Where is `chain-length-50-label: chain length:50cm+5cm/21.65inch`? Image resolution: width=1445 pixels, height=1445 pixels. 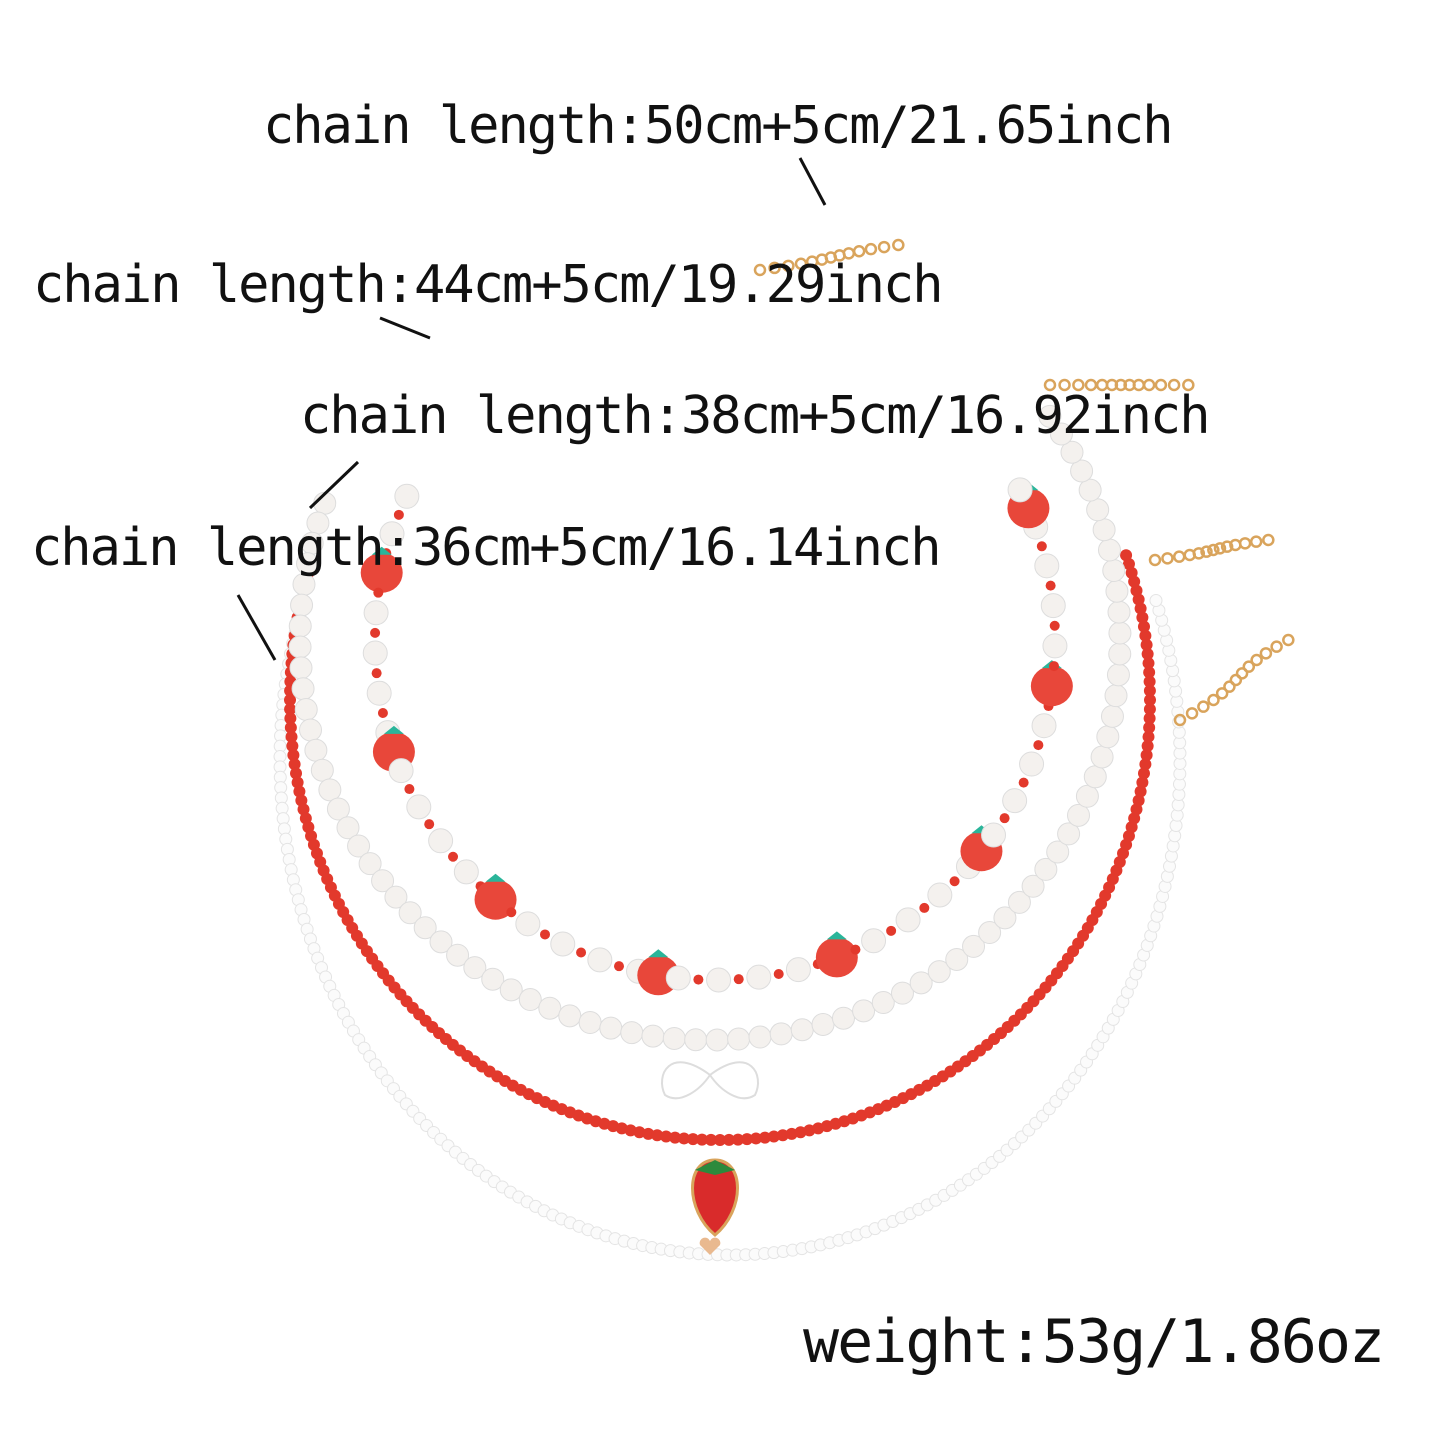
chain-length-50-label: chain length:50cm+5cm/21.65inch is located at coordinates (718, 126).